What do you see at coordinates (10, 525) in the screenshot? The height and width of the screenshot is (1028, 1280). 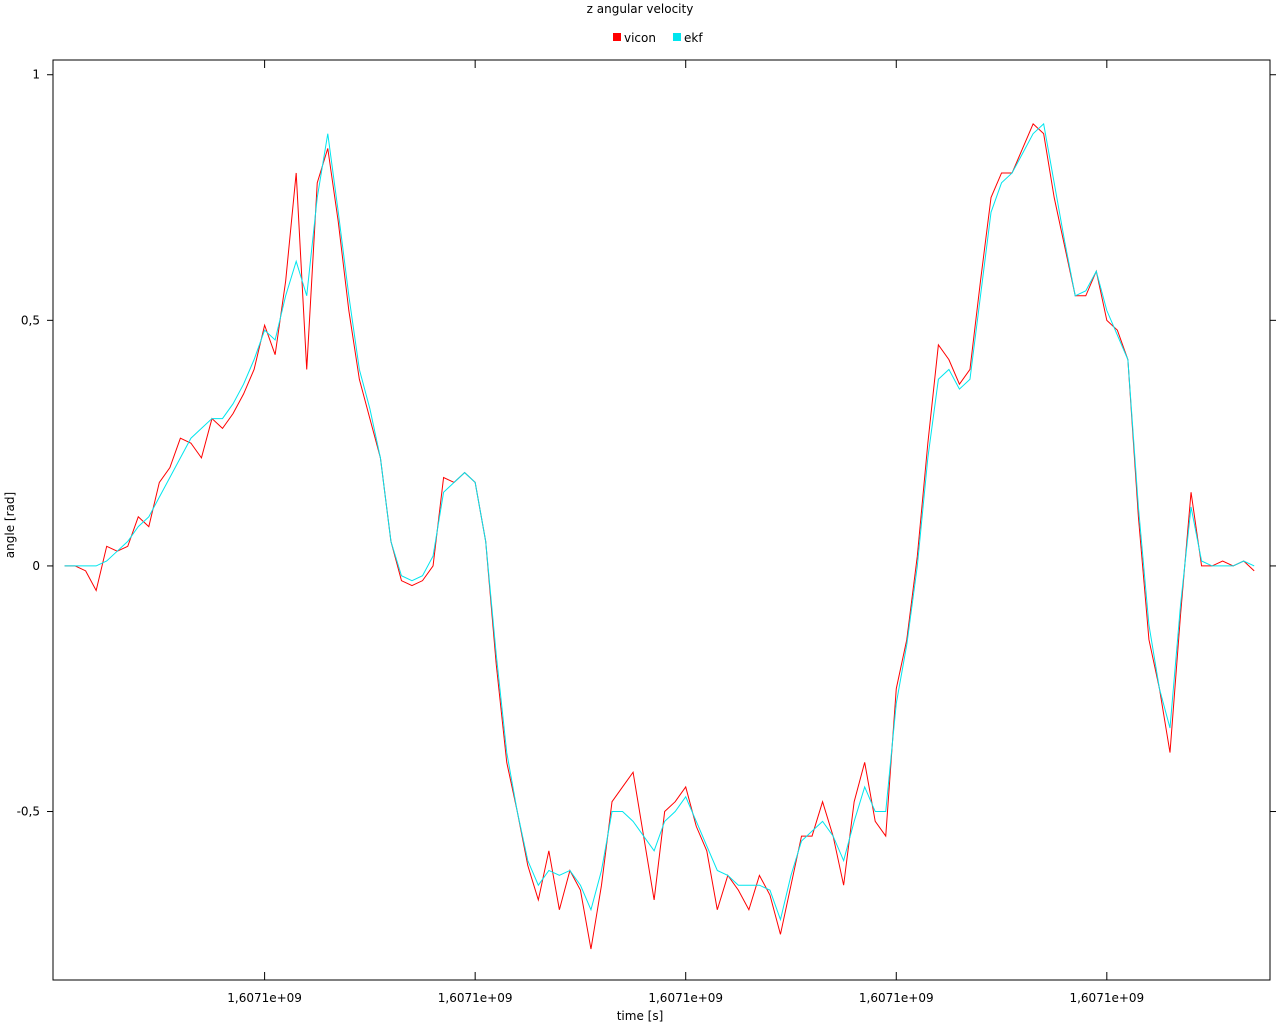 I see `y-axis-label: angle [rad]` at bounding box center [10, 525].